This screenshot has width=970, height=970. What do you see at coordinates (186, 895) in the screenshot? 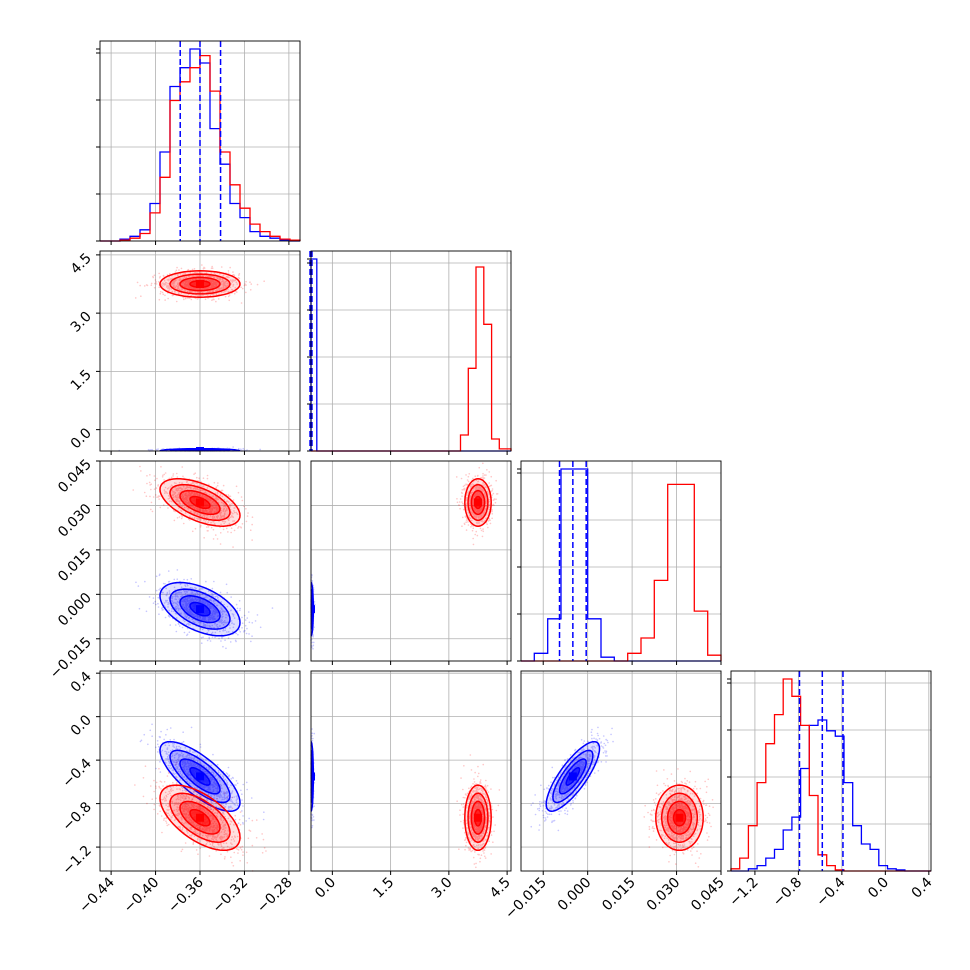
I see `x-tick-label: −0.36` at bounding box center [186, 895].